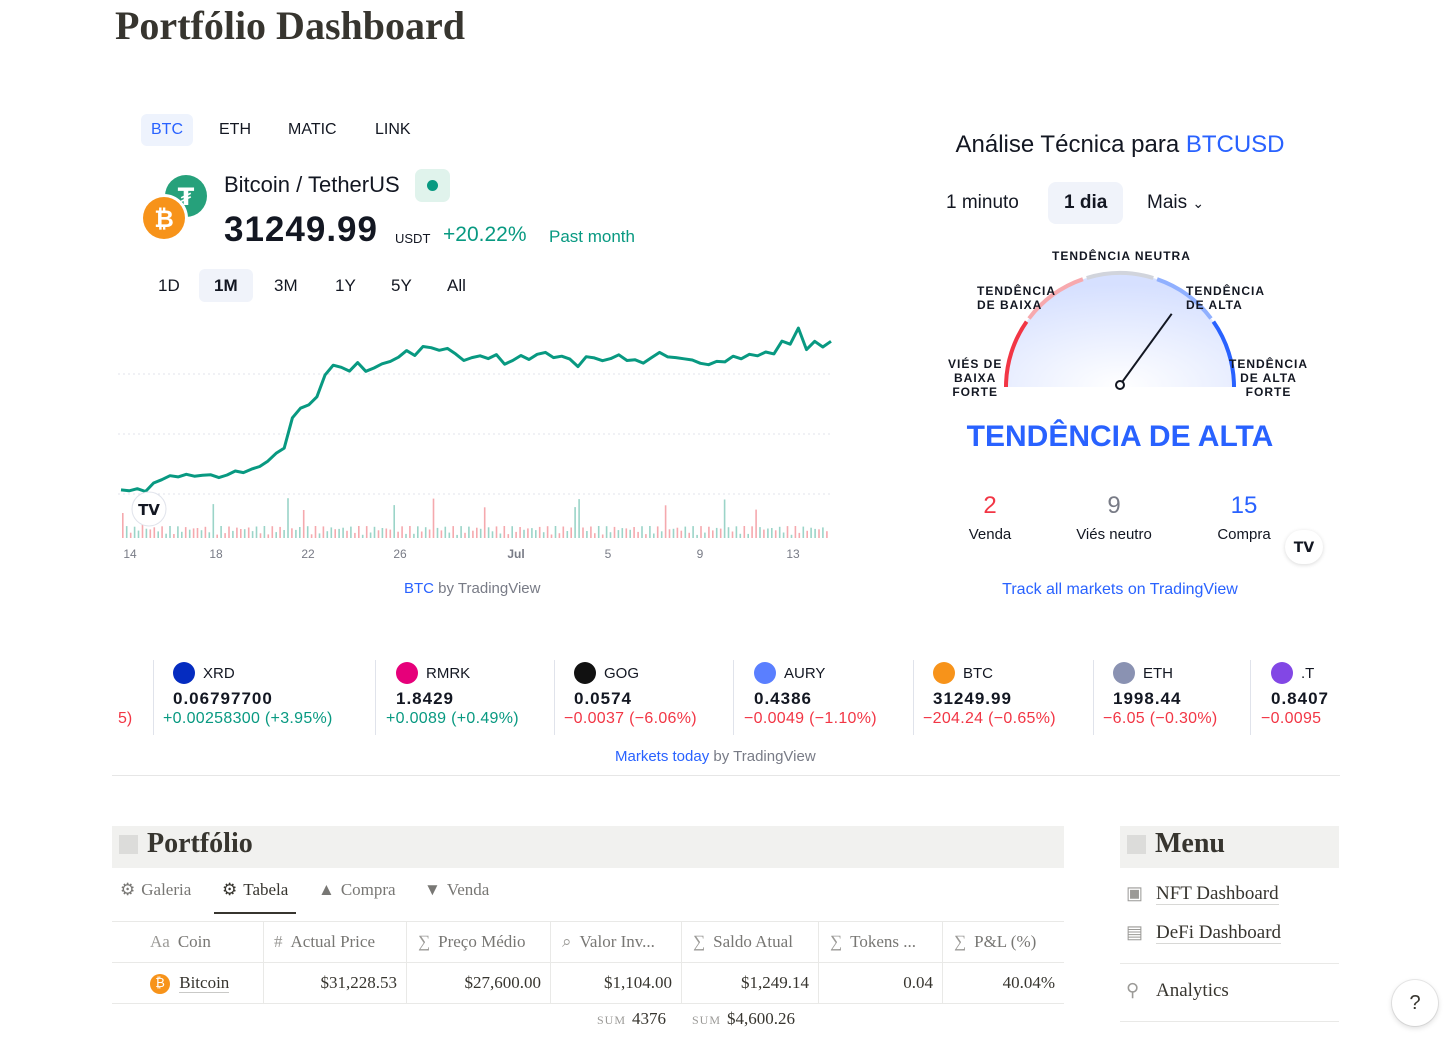  What do you see at coordinates (844, 697) in the screenshot?
I see `ticker-item: AURY 0.4386 −0.0049 (−1.10%)` at bounding box center [844, 697].